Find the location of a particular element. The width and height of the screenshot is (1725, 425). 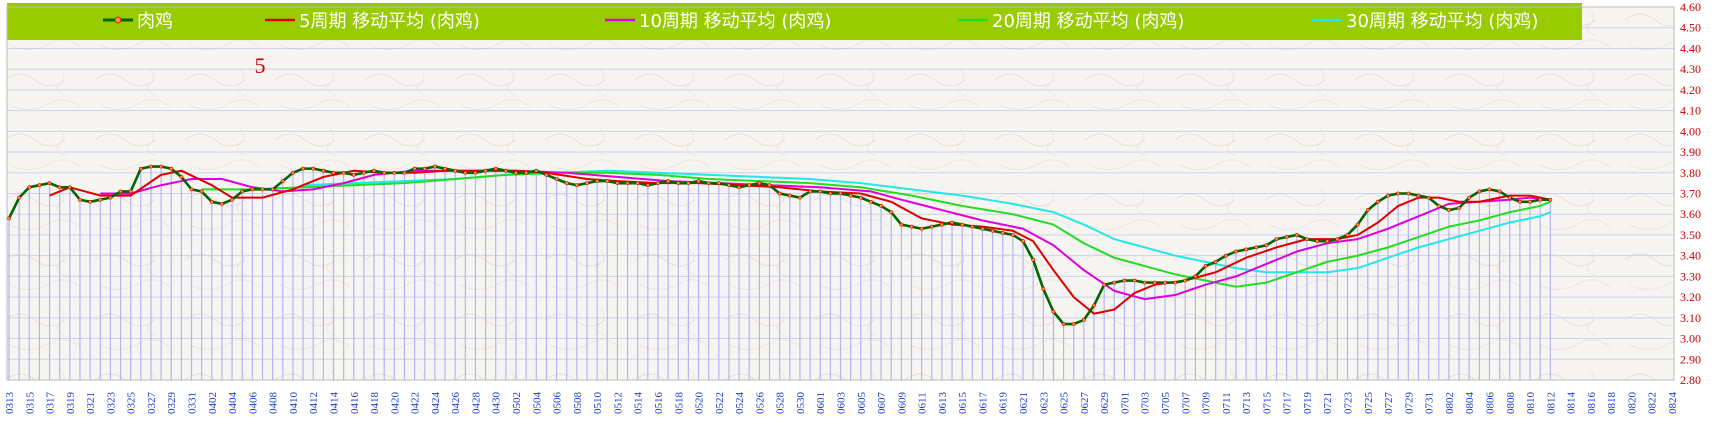

x-tick-label: 0717 is located at coordinates (1288, 403).